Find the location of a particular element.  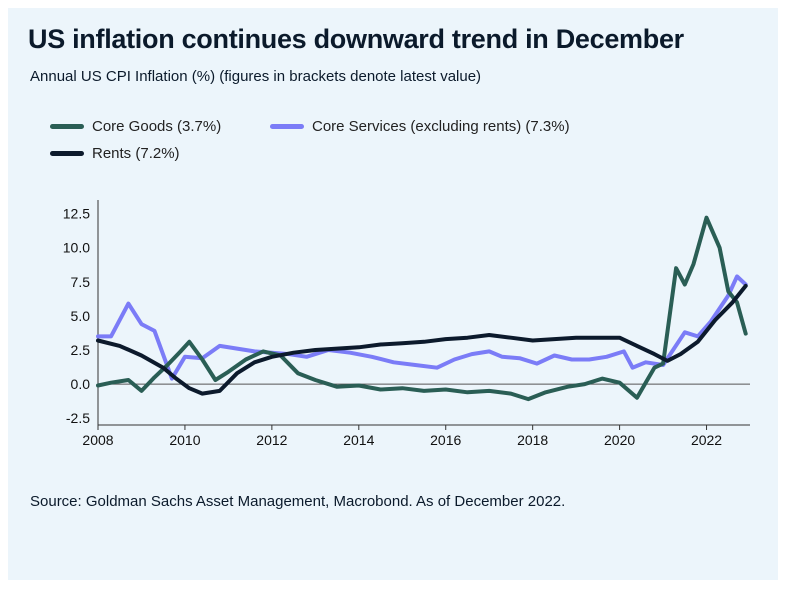

y-tick-label: 10.0 is located at coordinates (76, 248).